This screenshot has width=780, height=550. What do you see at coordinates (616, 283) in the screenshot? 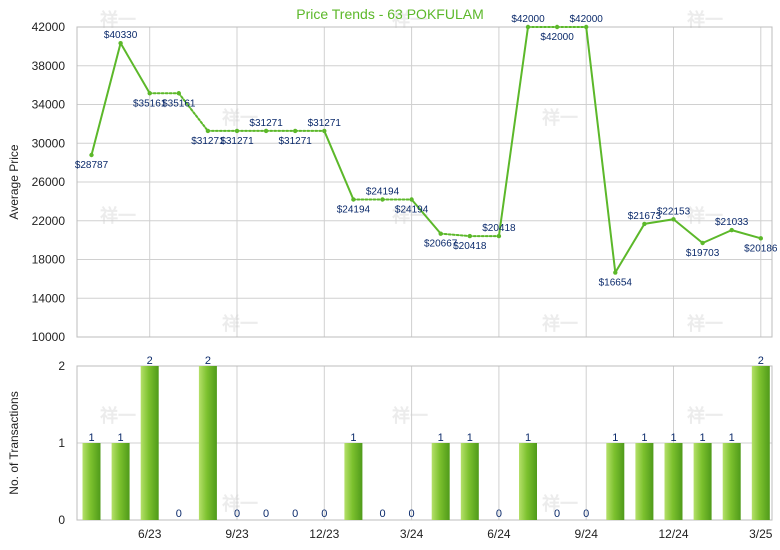
I see `price-data-label: $16654` at bounding box center [616, 283].